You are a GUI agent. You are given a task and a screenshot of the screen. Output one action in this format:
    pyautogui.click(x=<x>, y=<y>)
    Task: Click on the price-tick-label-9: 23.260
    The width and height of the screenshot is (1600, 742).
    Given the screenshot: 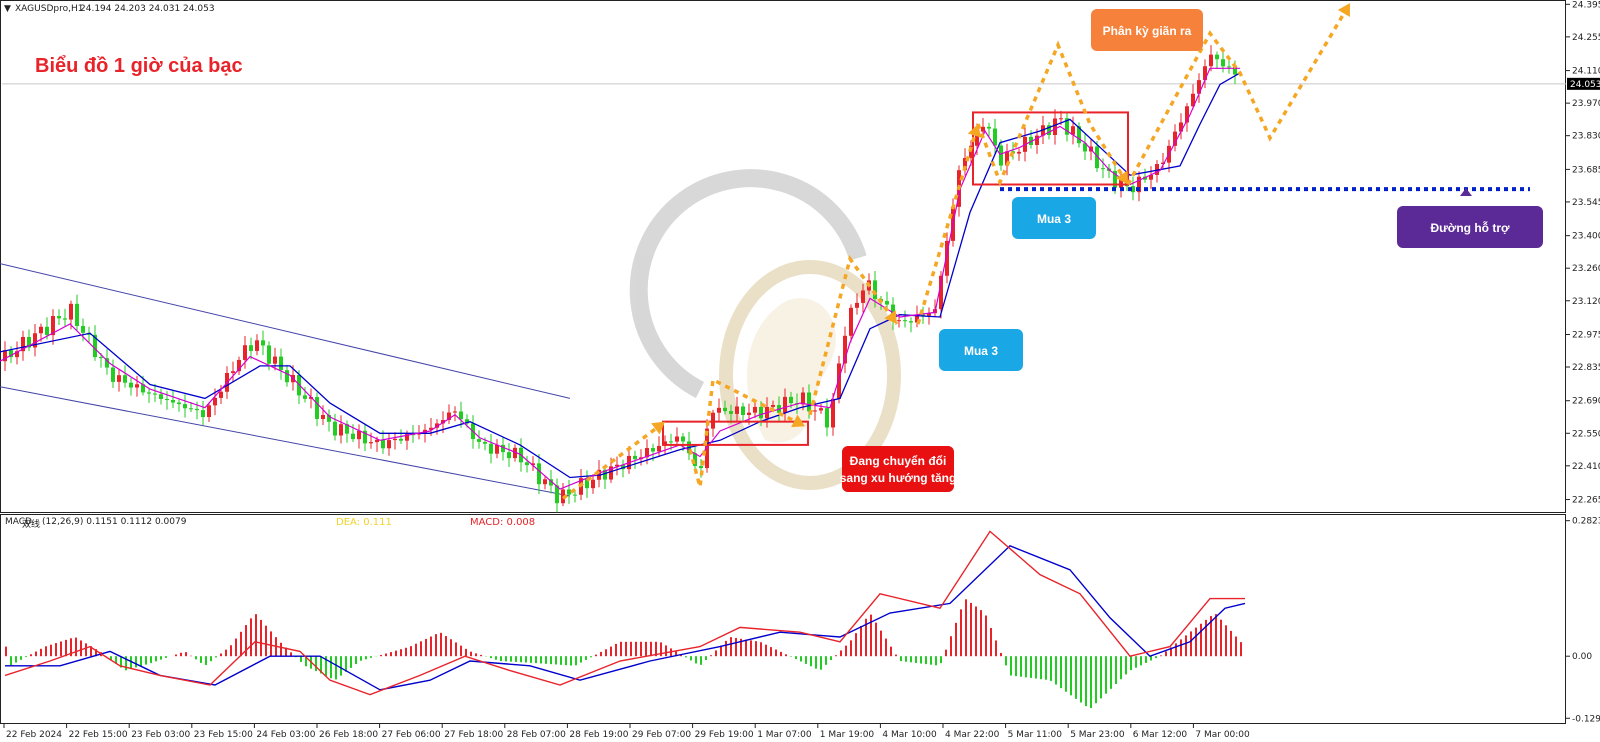 What is the action you would take?
    pyautogui.click(x=1586, y=269)
    